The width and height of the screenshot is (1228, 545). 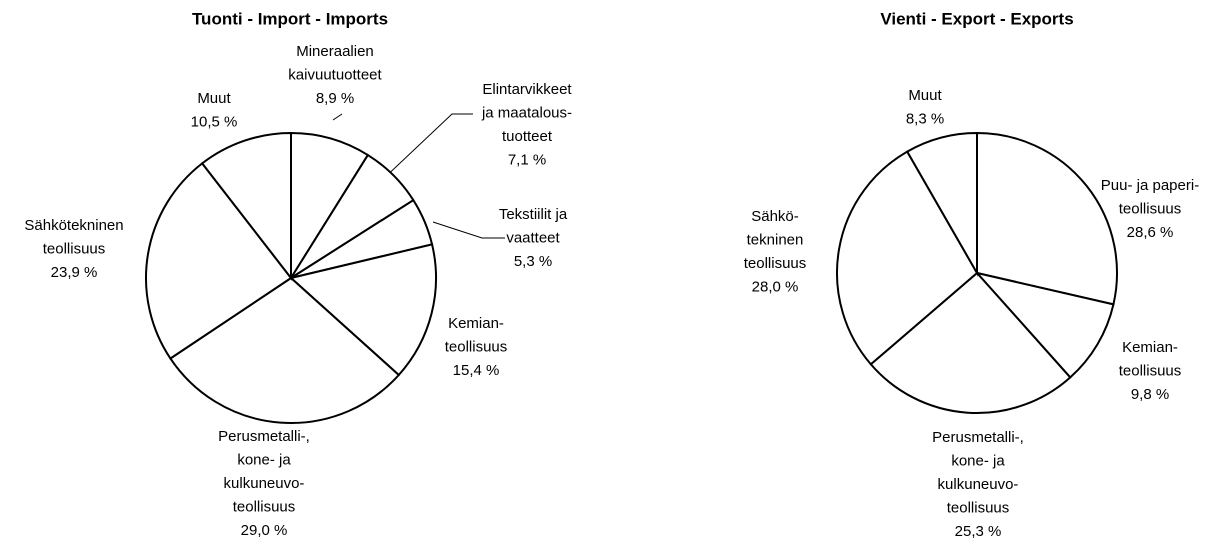 I want to click on value-label: 15,4 %, so click(x=476, y=370).